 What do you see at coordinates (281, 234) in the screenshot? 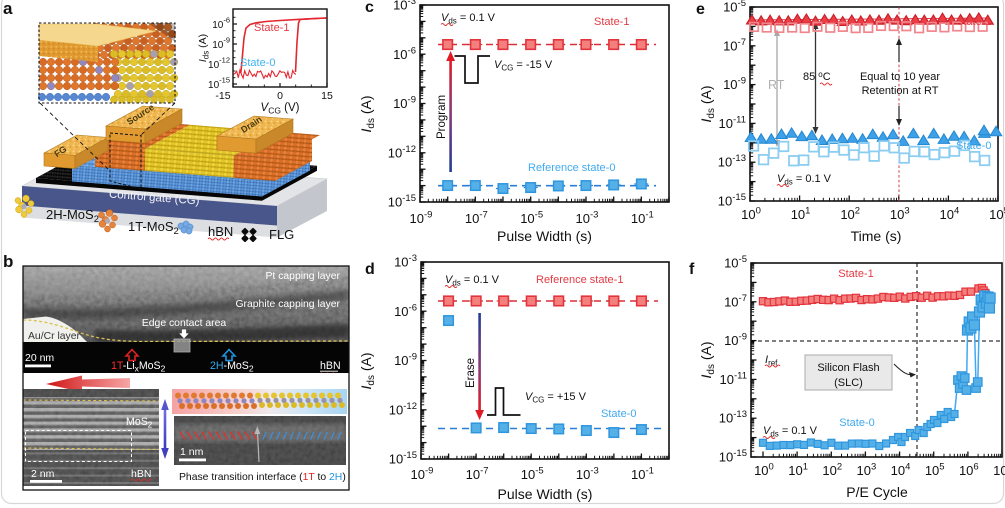
I see `svg-text: FLG` at bounding box center [281, 234].